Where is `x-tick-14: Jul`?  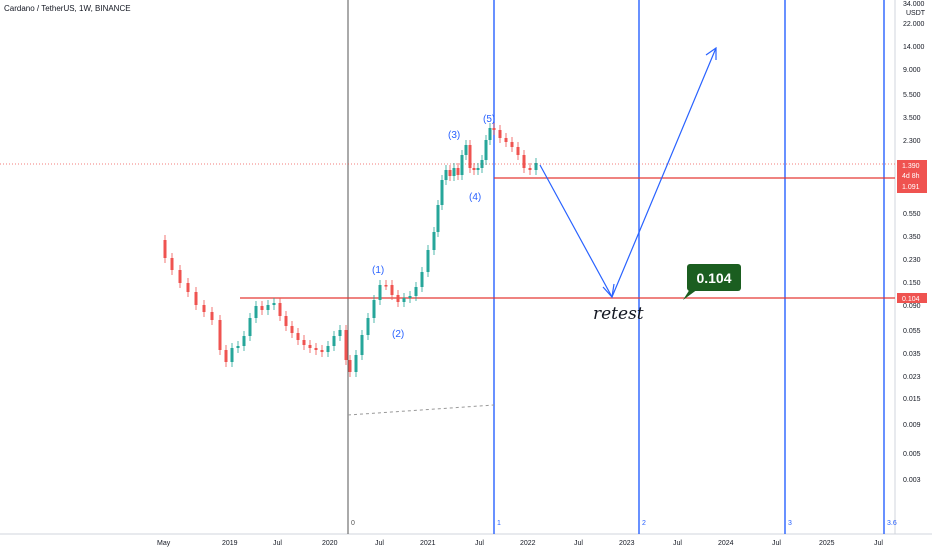
x-tick-14: Jul is located at coordinates (878, 543).